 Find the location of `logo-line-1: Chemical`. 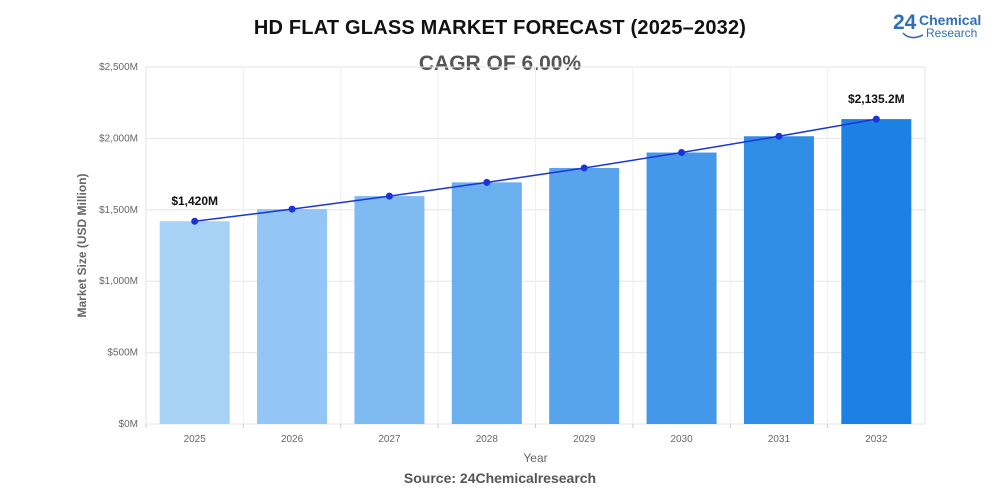

logo-line-1: Chemical is located at coordinates (950, 20).